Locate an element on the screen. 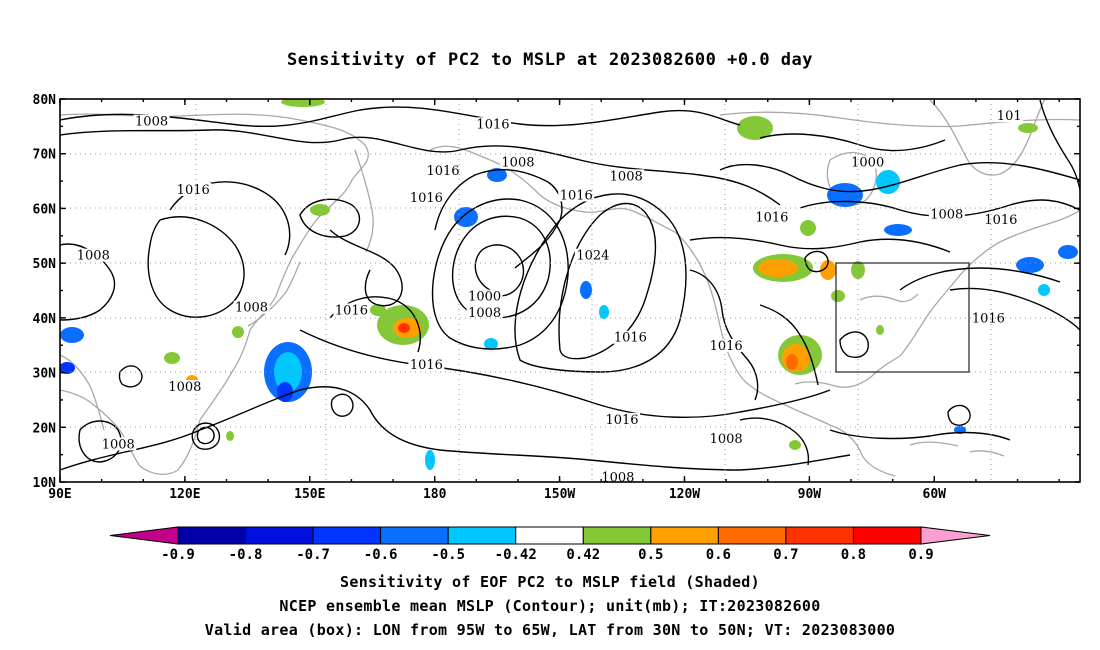 The width and height of the screenshot is (1100, 650). contour-typhoon-ring is located at coordinates (205, 435).